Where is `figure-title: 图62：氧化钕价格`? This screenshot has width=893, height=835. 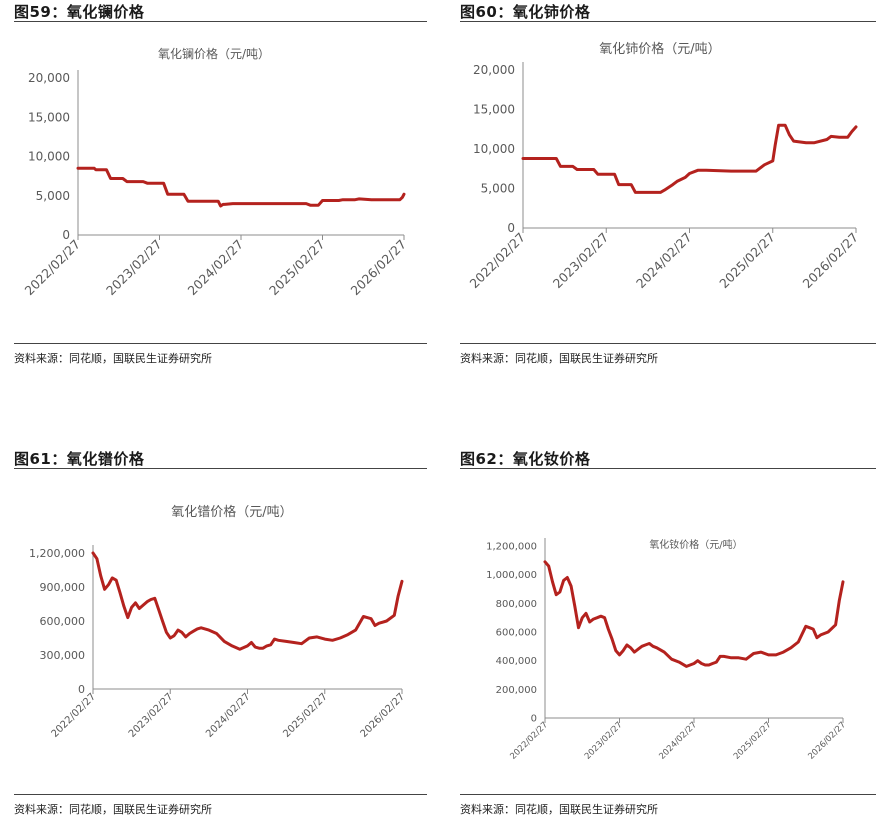 figure-title: 图62：氧化钕价格 is located at coordinates (525, 459).